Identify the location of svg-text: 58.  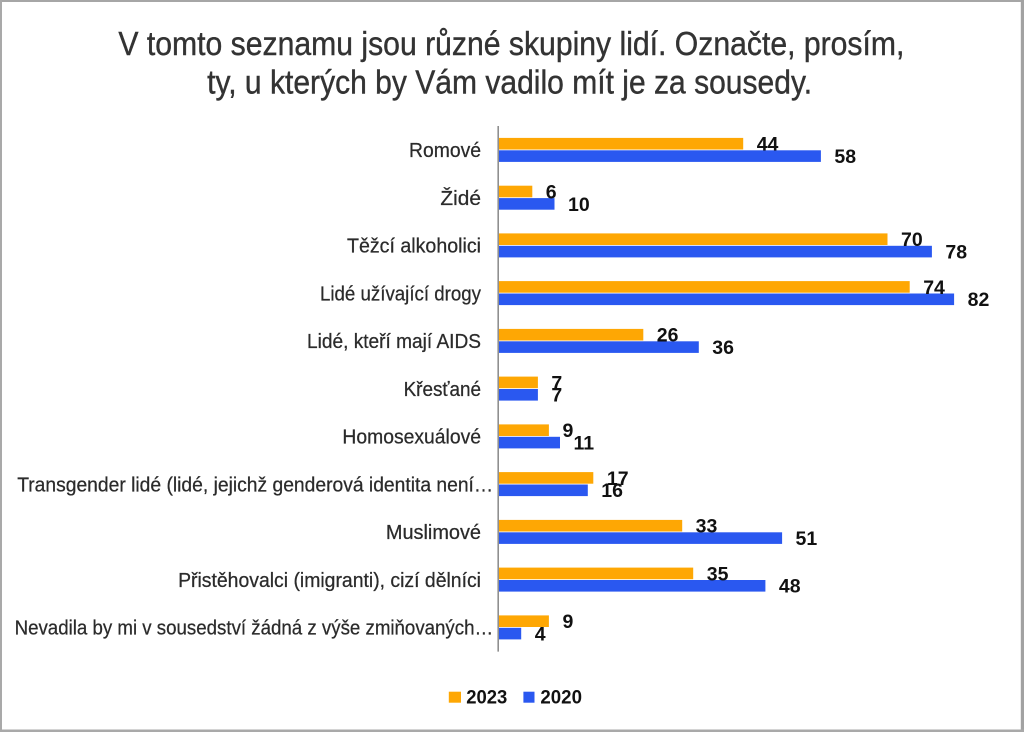
(845, 157).